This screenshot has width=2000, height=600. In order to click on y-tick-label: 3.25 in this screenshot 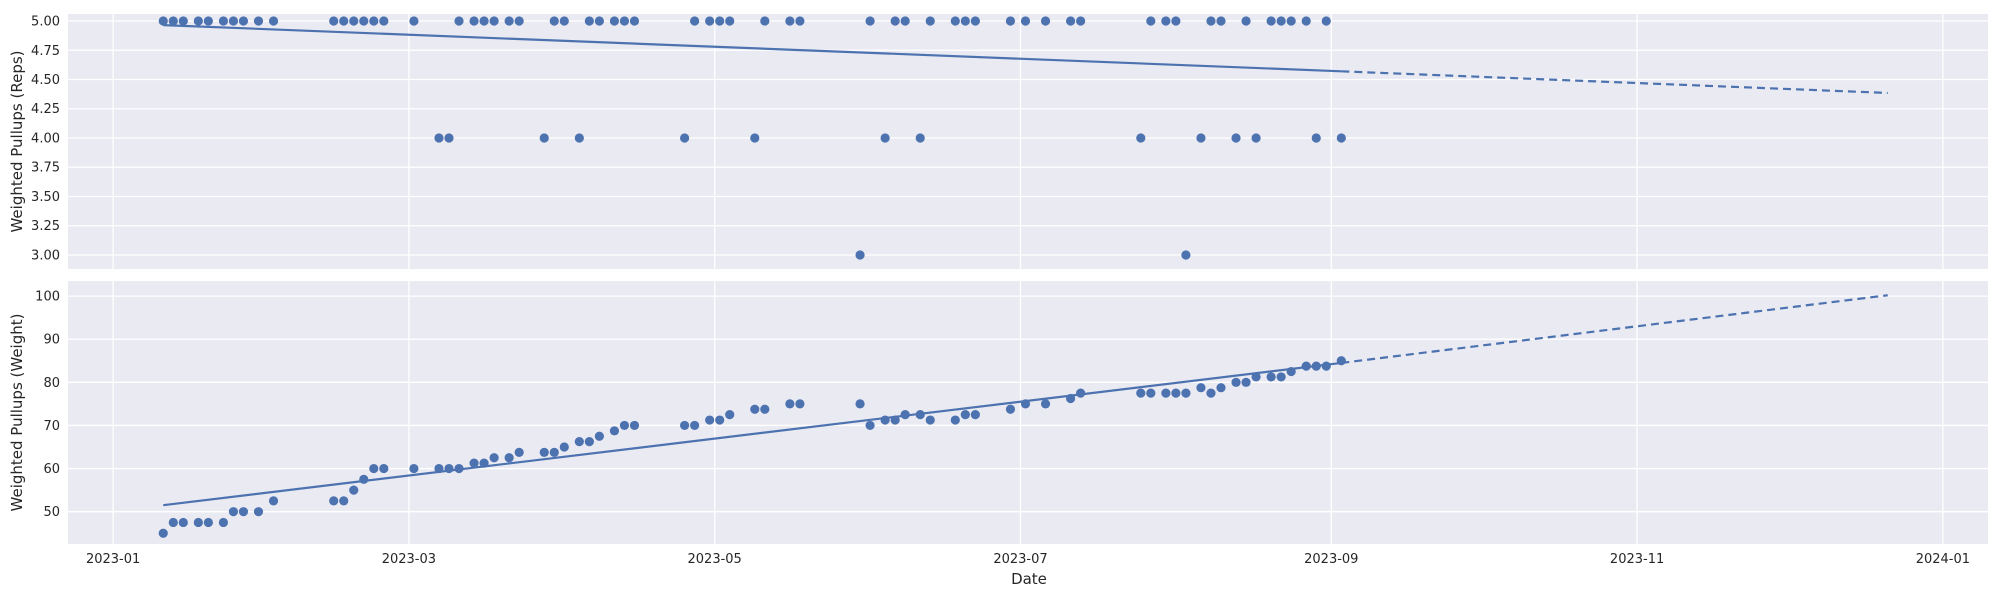, I will do `click(45, 226)`.